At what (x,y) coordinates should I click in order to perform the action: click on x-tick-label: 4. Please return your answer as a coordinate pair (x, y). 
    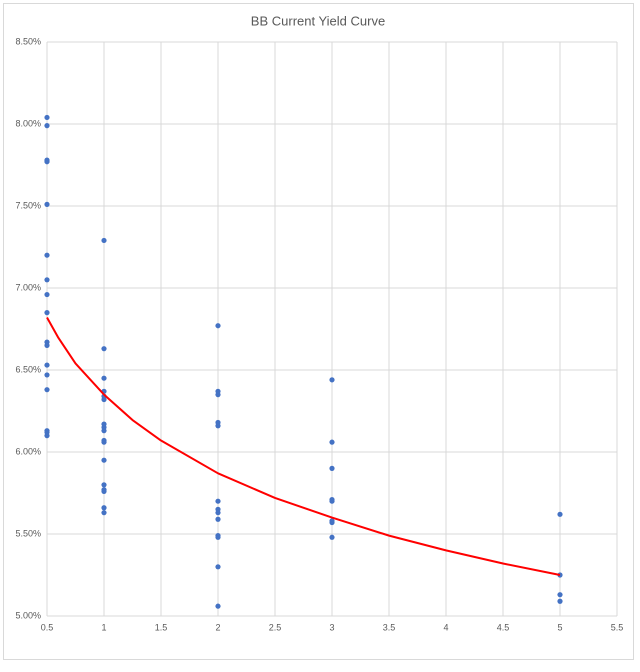
    Looking at the image, I should click on (445, 627).